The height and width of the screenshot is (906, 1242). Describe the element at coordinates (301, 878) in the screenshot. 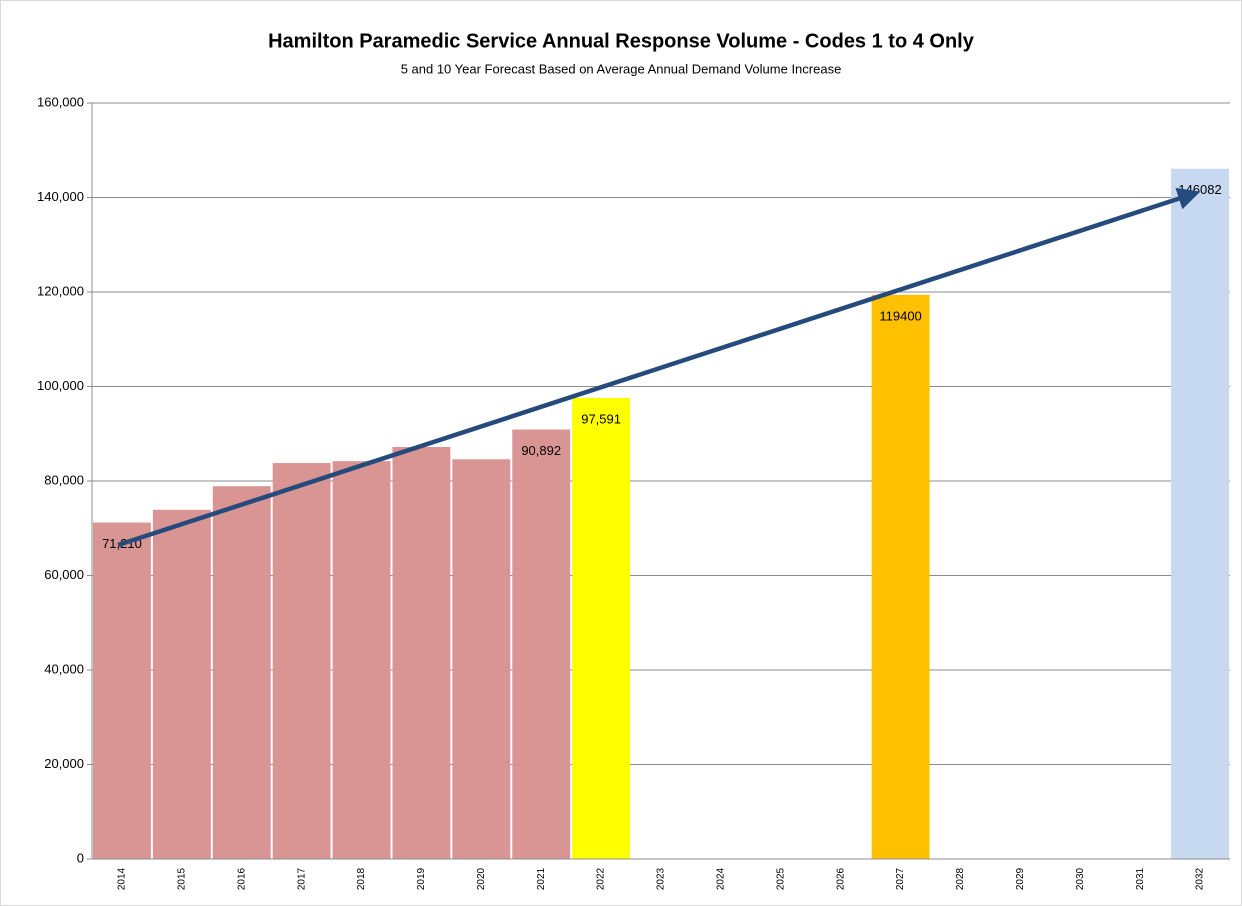

I see `x-tick-label: 2017` at that location.